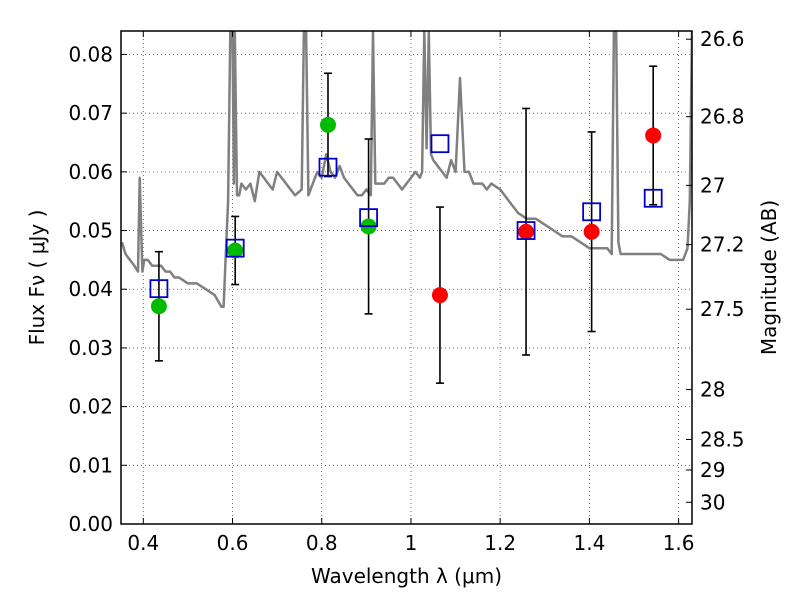 This screenshot has width=800, height=600. Describe the element at coordinates (500, 543) in the screenshot. I see `x-tick-label: 1.2` at that location.